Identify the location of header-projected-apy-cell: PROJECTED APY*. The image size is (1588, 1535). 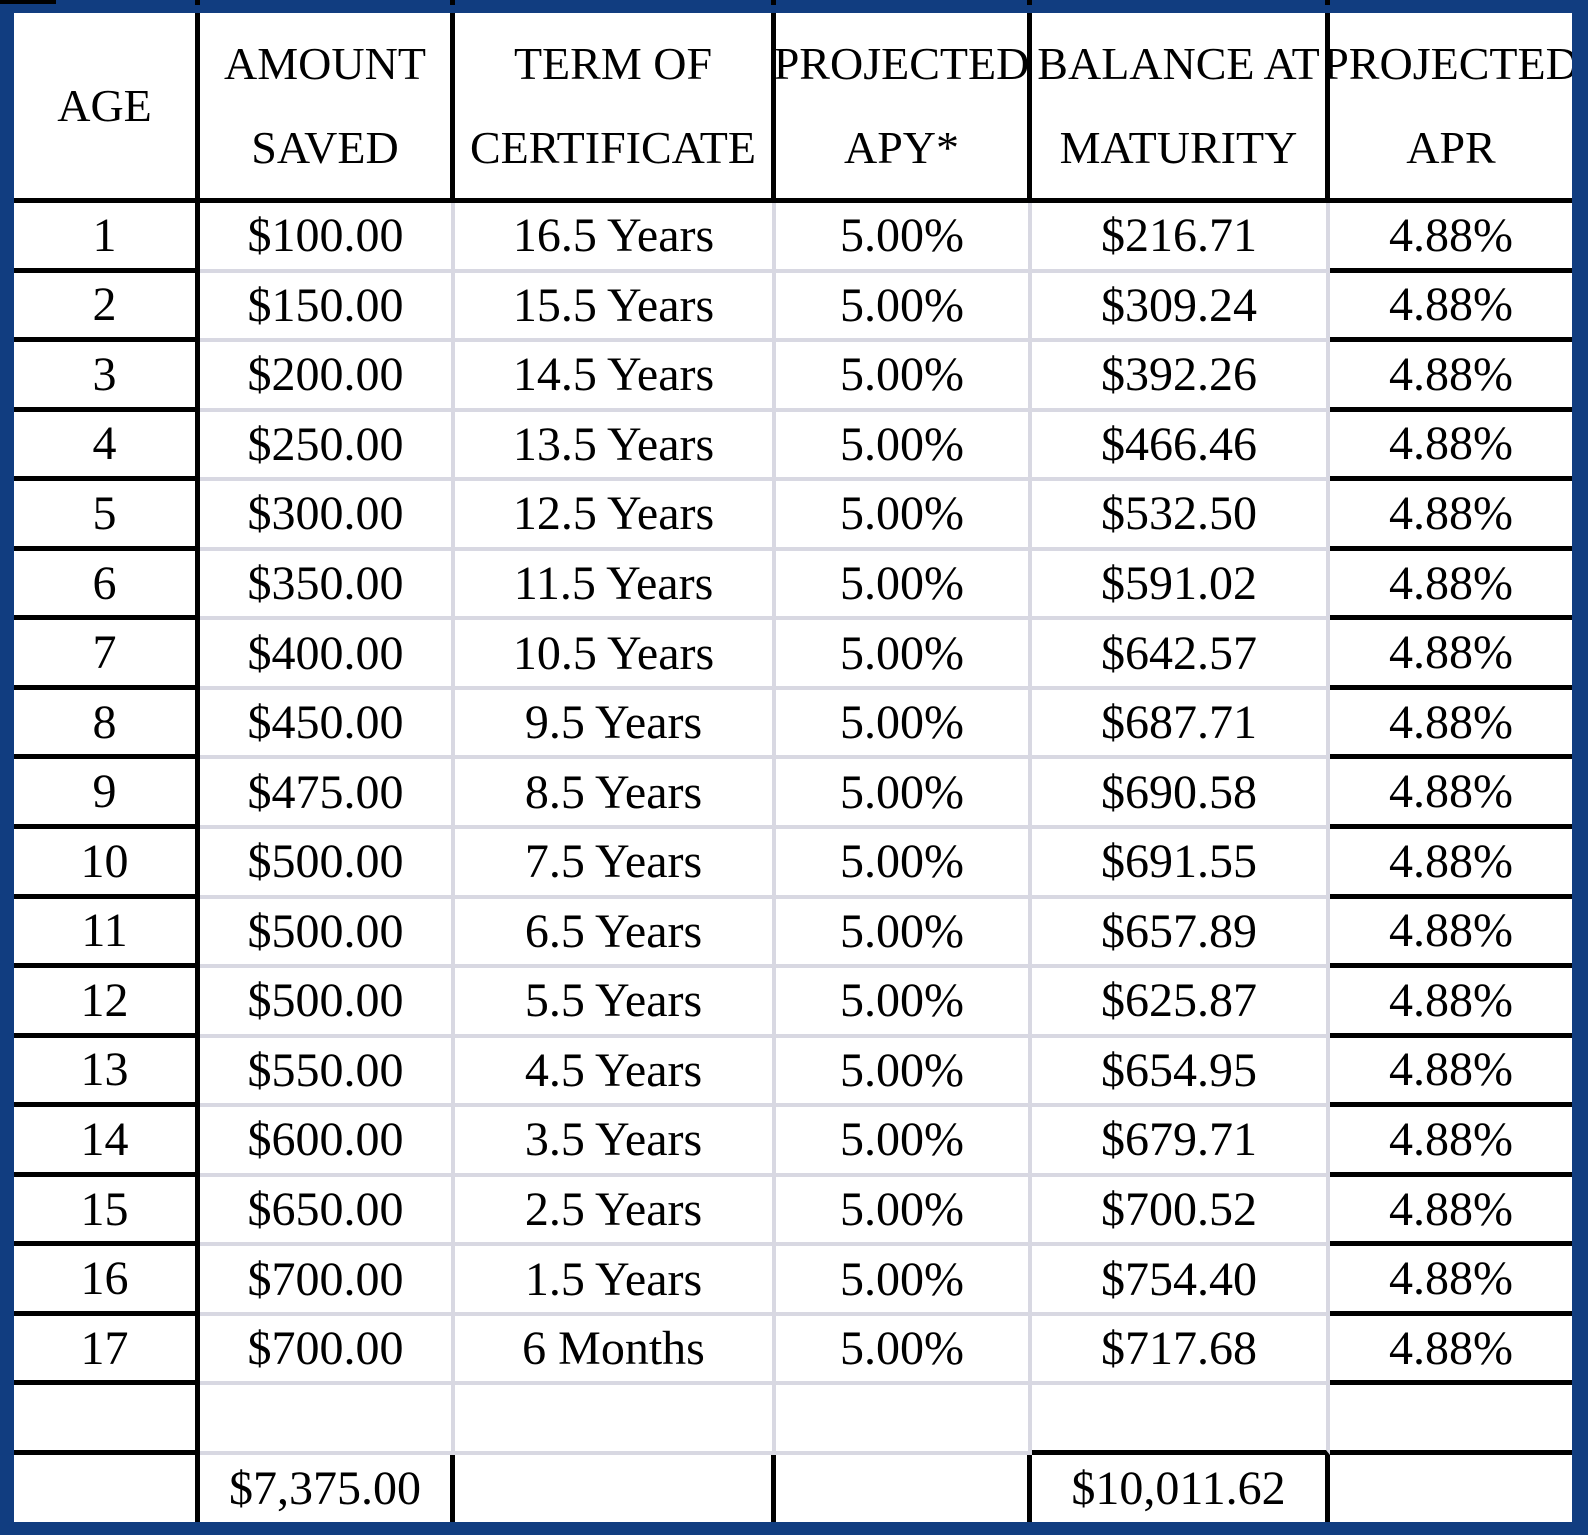
(904, 108).